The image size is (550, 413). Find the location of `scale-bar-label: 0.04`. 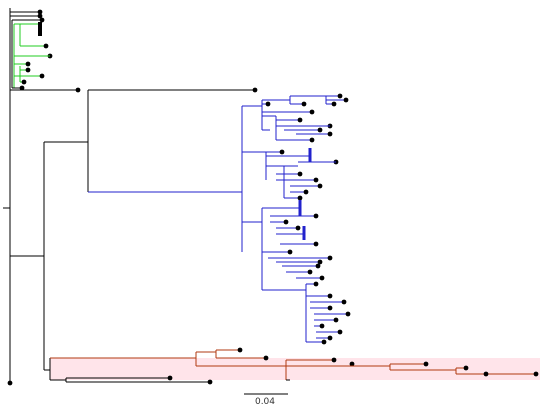

scale-bar-label: 0.04 is located at coordinates (265, 402).